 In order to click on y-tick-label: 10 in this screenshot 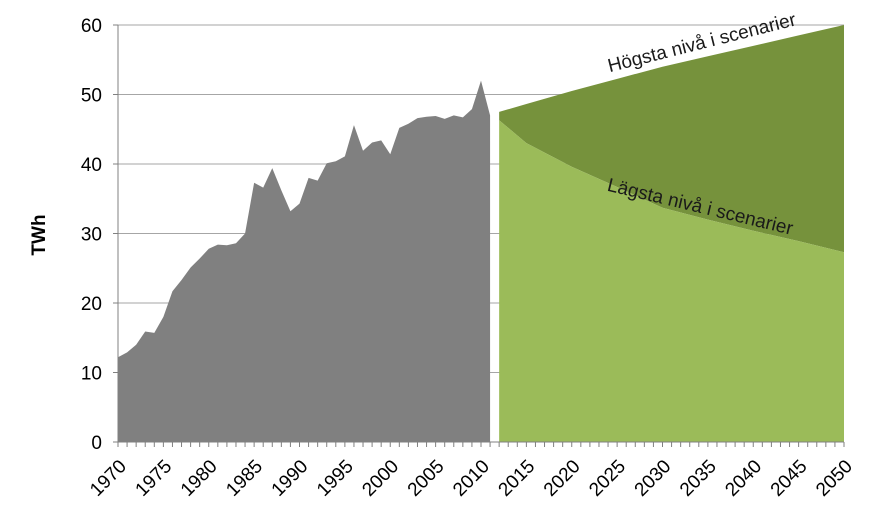, I will do `click(91, 374)`.